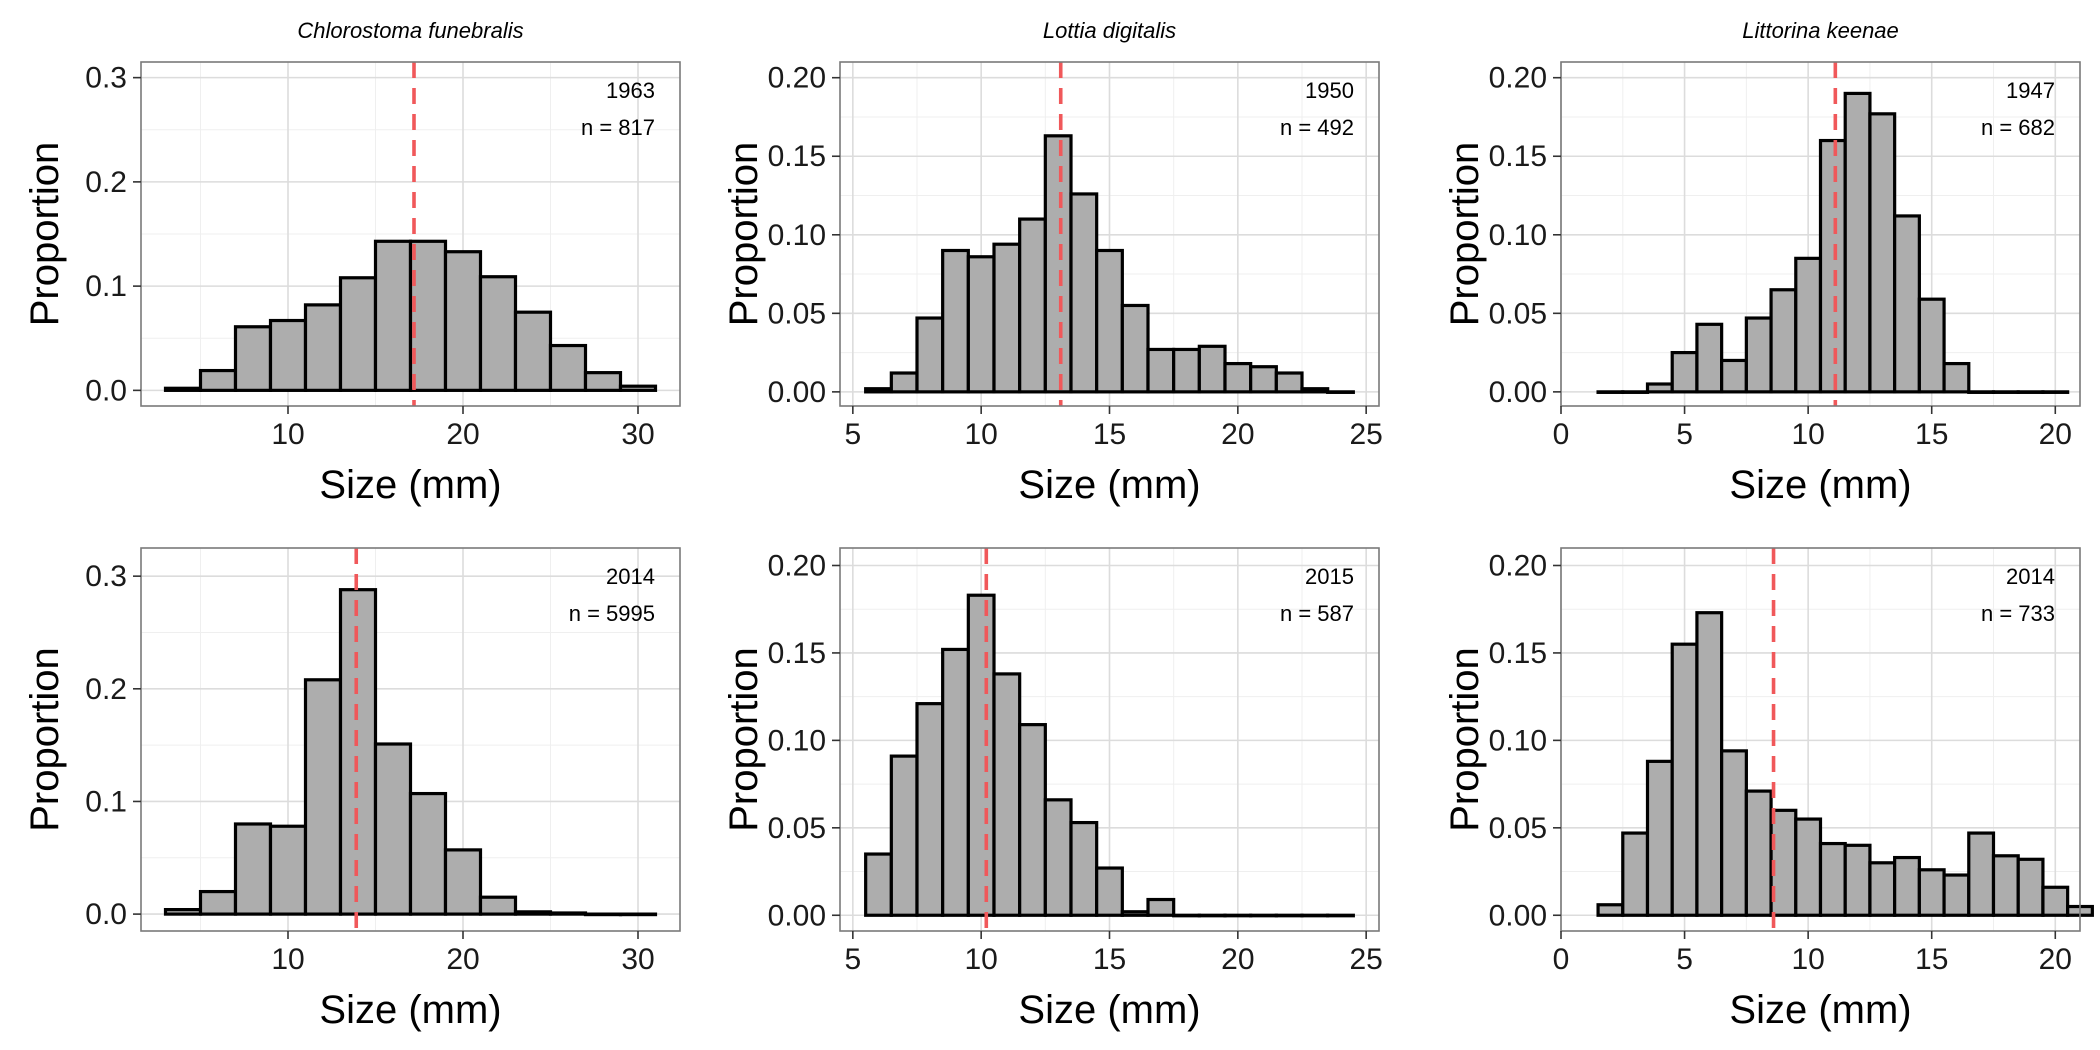  I want to click on sample-size-label: n = 587, so click(1317, 613).